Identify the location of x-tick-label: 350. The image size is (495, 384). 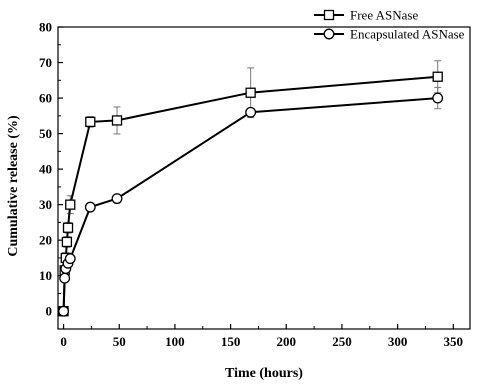
(454, 341).